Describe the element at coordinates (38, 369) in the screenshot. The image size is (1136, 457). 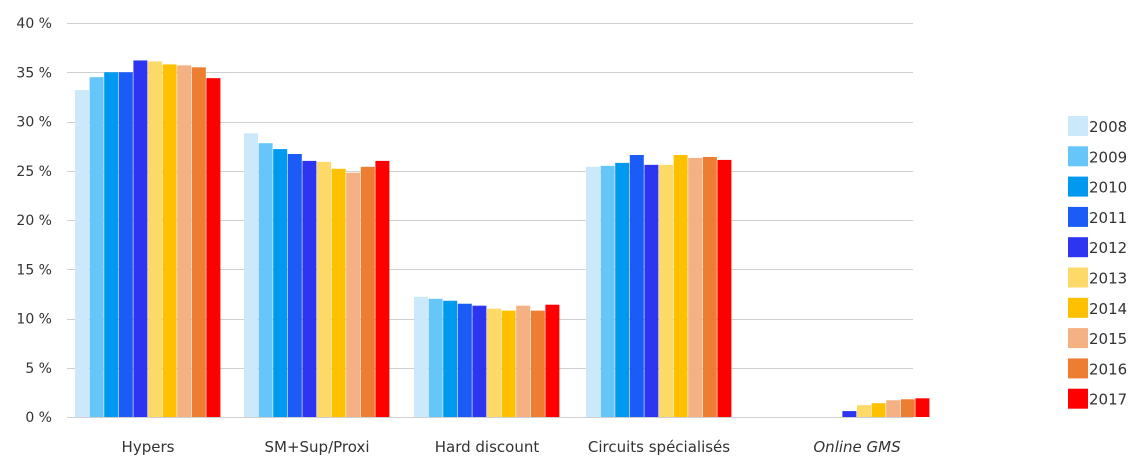
I see `y-tick-label: 5 %` at that location.